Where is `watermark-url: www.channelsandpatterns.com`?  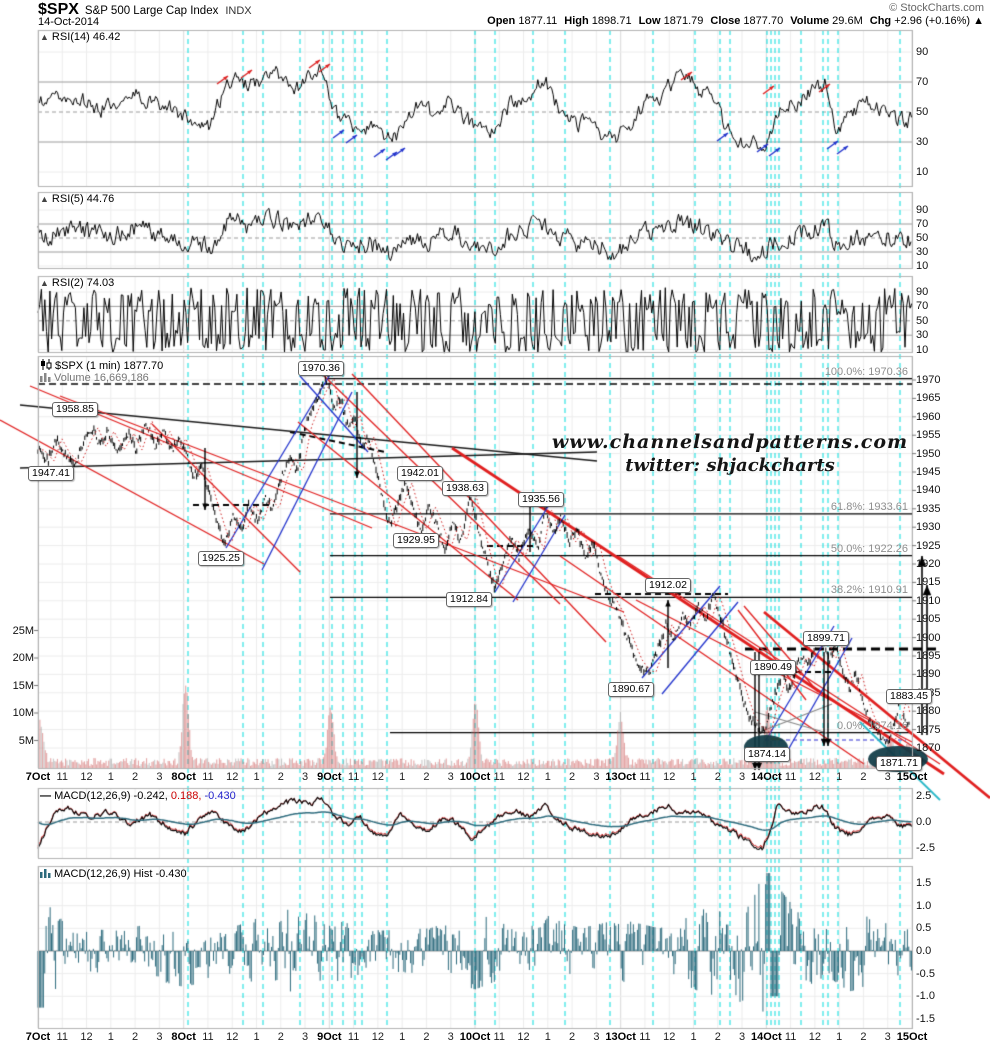
watermark-url: www.channelsandpatterns.com is located at coordinates (730, 442).